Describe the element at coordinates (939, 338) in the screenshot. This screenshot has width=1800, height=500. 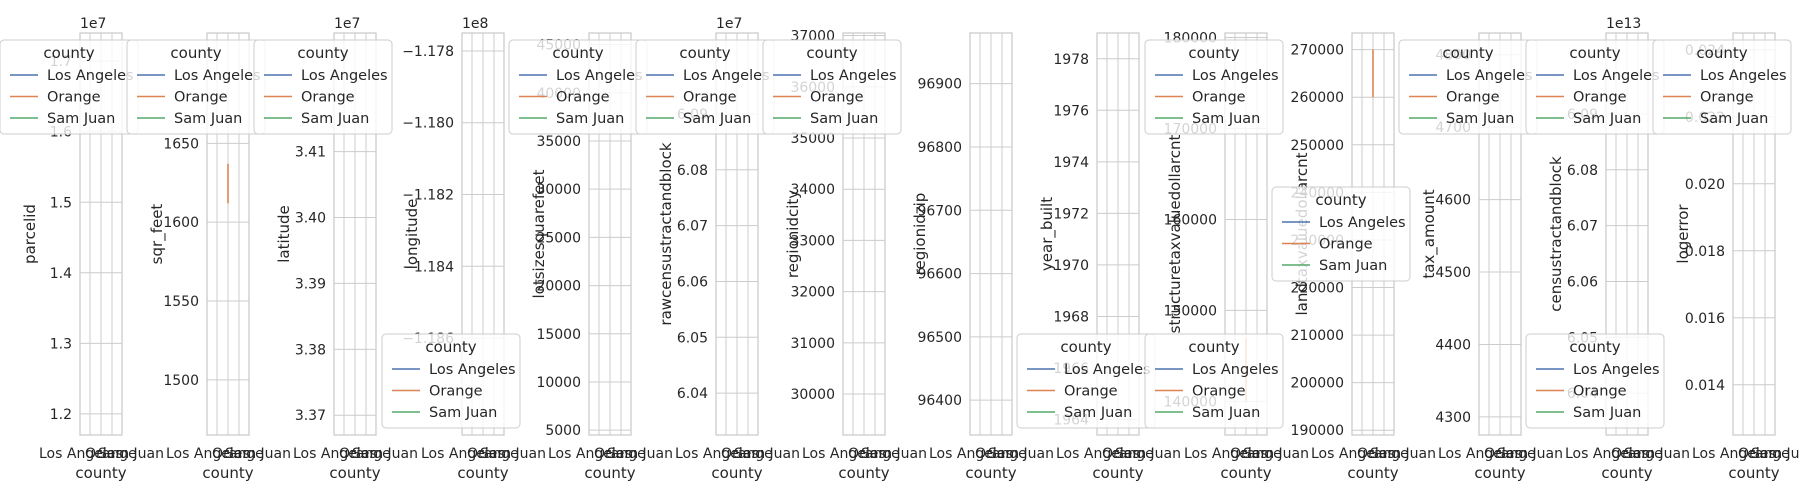
I see `y-tick-label: 96500` at that location.